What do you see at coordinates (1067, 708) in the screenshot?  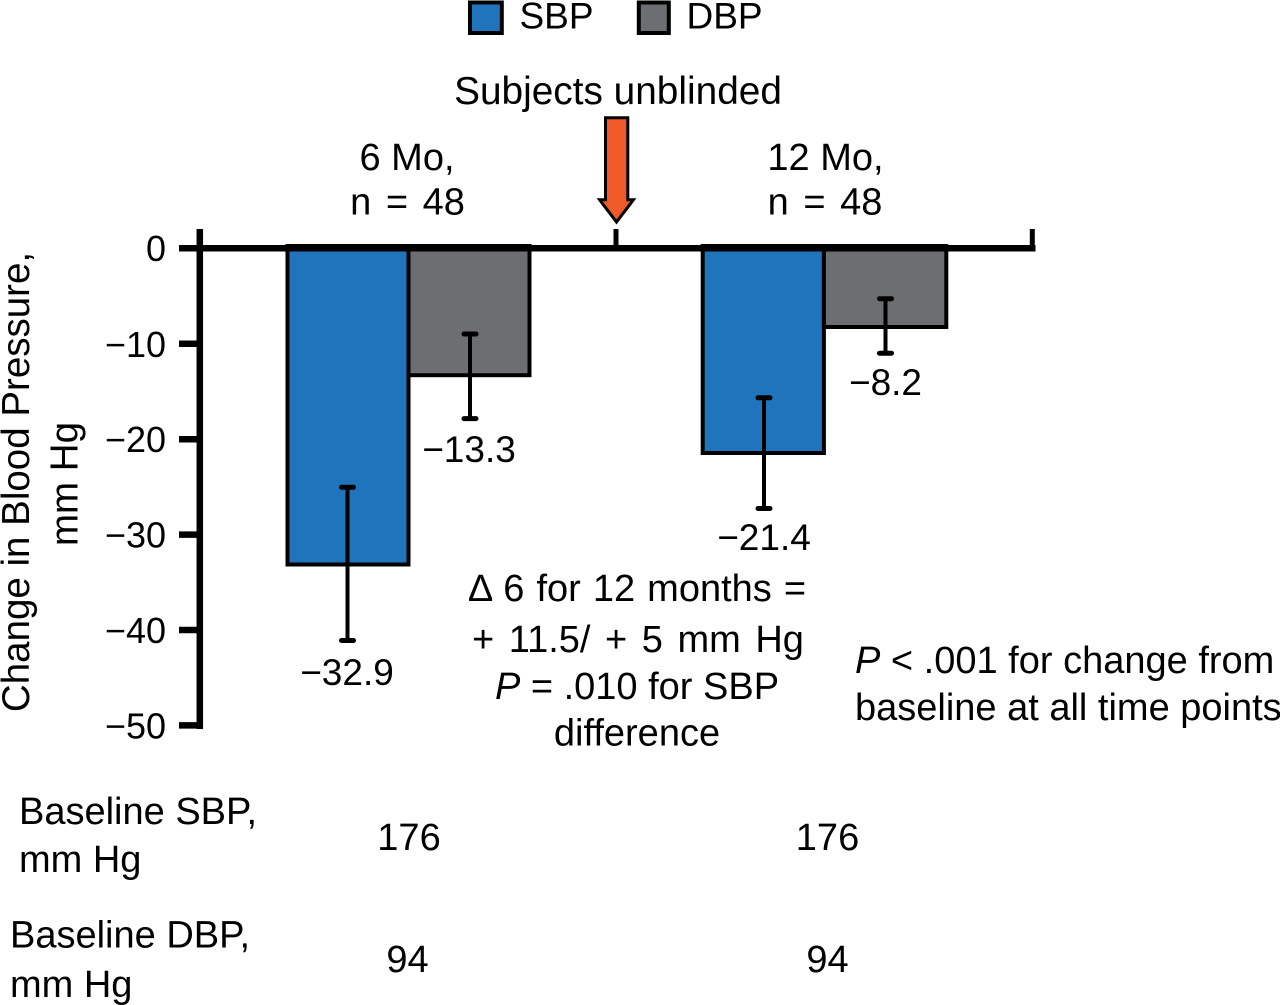 I see `svg-text: baseline at all time points` at bounding box center [1067, 708].